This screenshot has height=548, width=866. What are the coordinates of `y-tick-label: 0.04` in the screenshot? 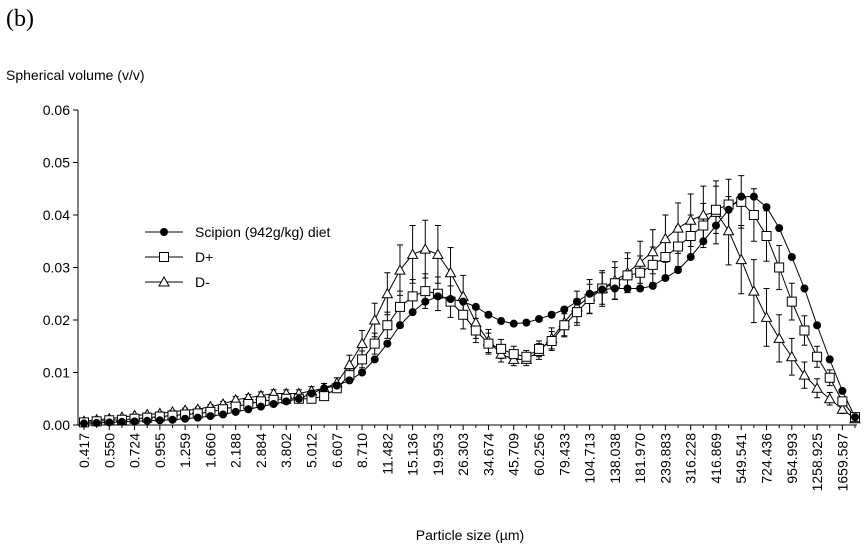 It's located at (56, 215).